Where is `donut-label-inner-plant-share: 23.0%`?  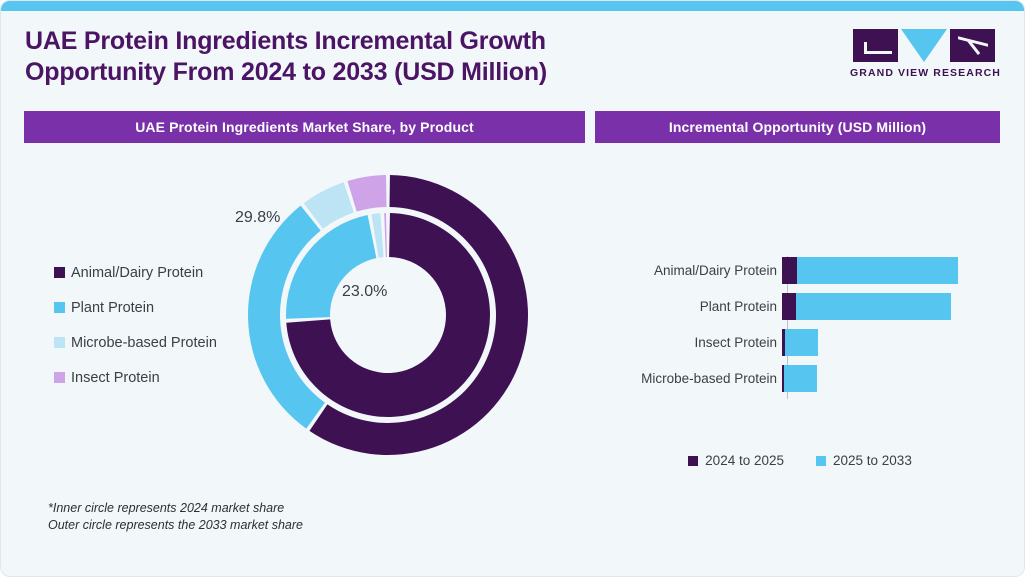
donut-label-inner-plant-share: 23.0% is located at coordinates (365, 291).